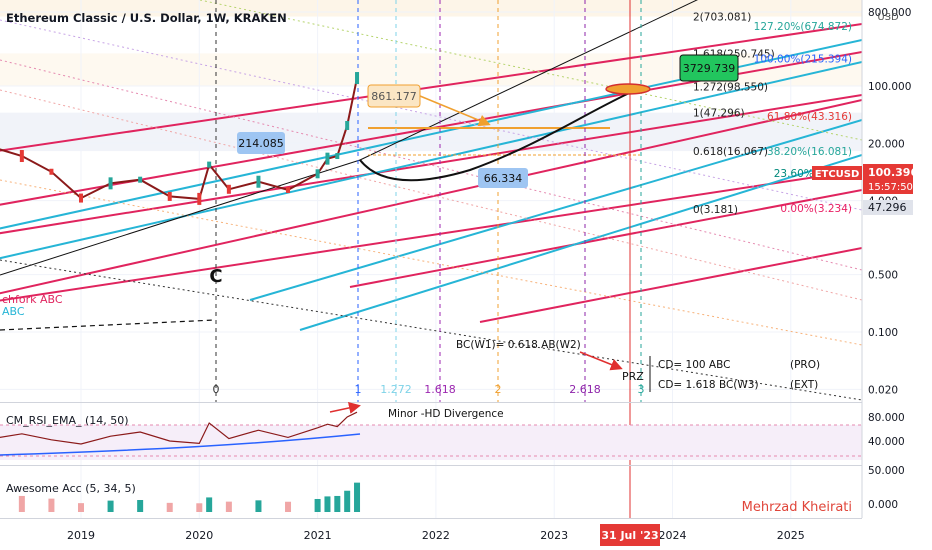 This screenshot has width=932, height=550. Describe the element at coordinates (554, 535) in the screenshot. I see `time-tick-label: 2023` at that location.